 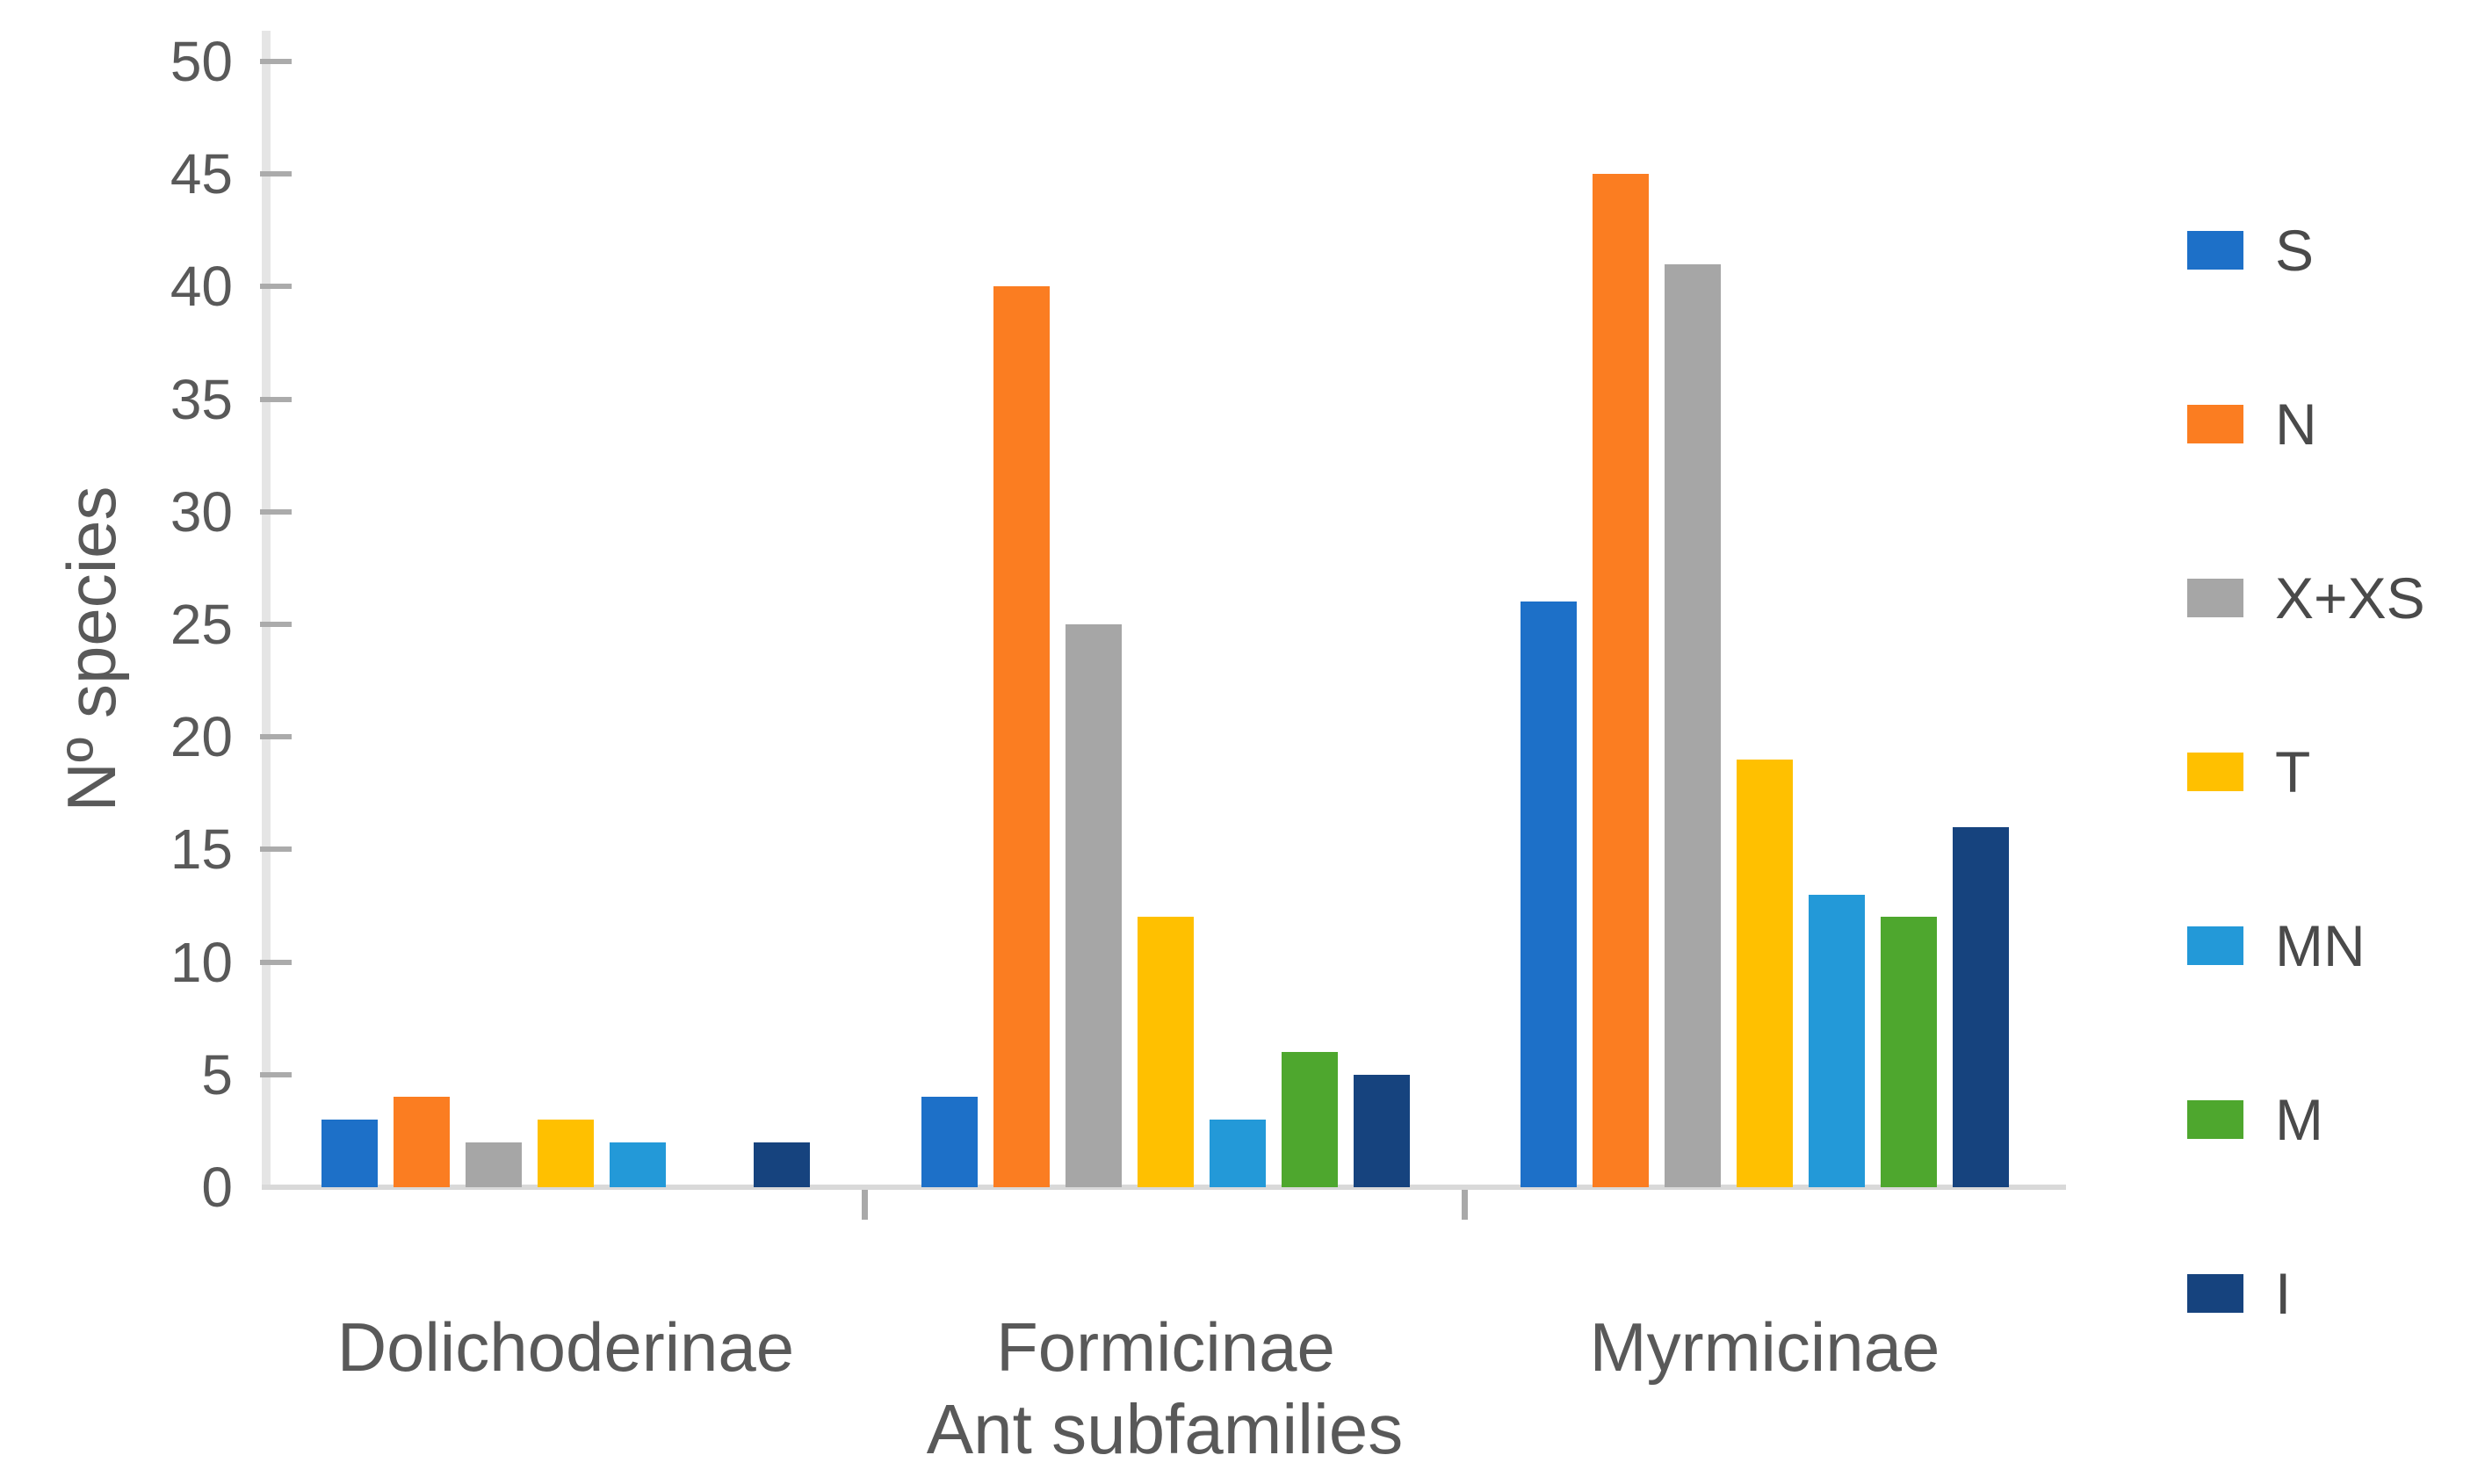 I want to click on y-tick-label-15: 15, so click(x=201, y=850).